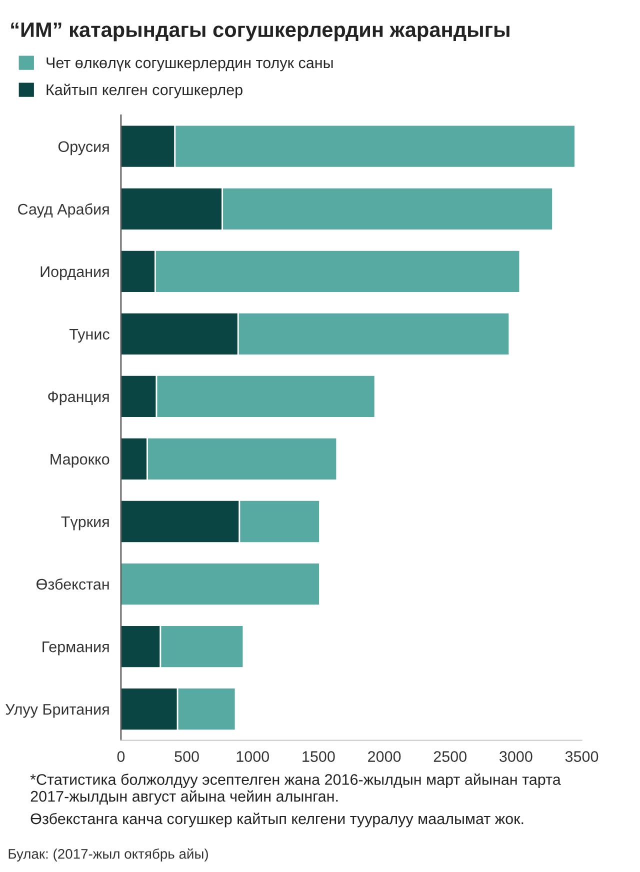  Describe the element at coordinates (85, 523) in the screenshot. I see `y-tick-label: Түркия` at that location.